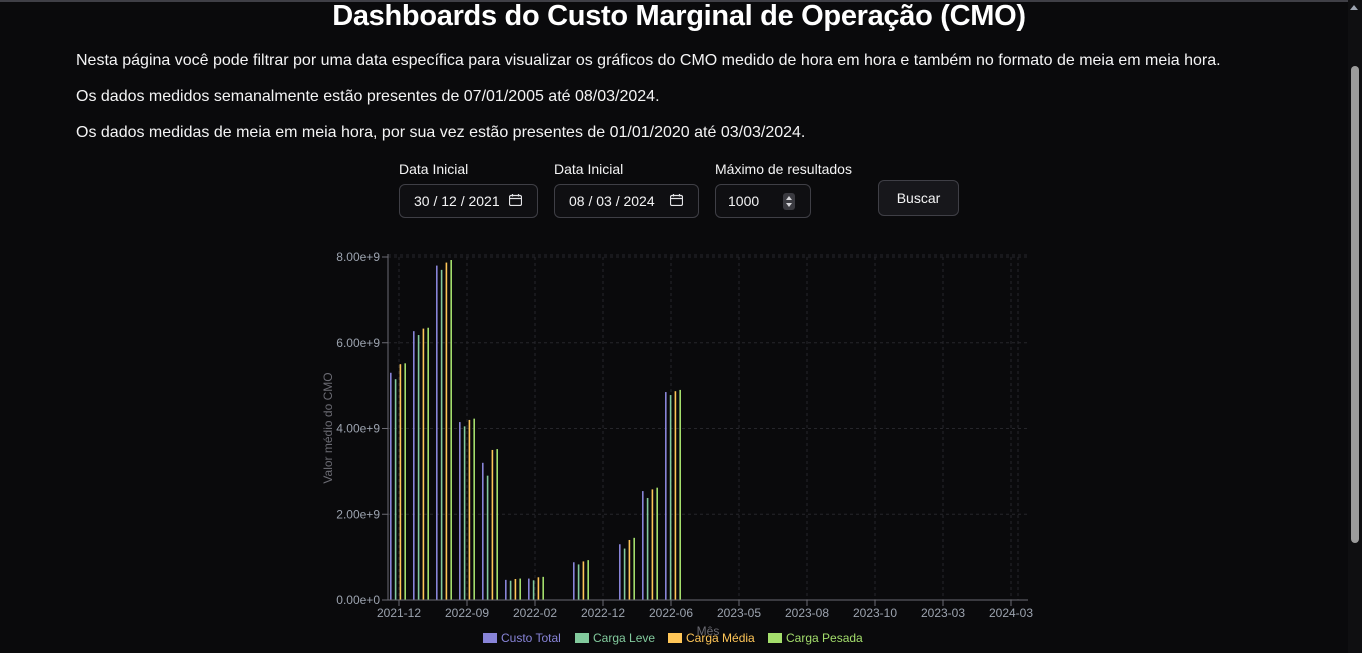 The width and height of the screenshot is (1362, 653). I want to click on x-tick-label: 2022-12, so click(603, 613).